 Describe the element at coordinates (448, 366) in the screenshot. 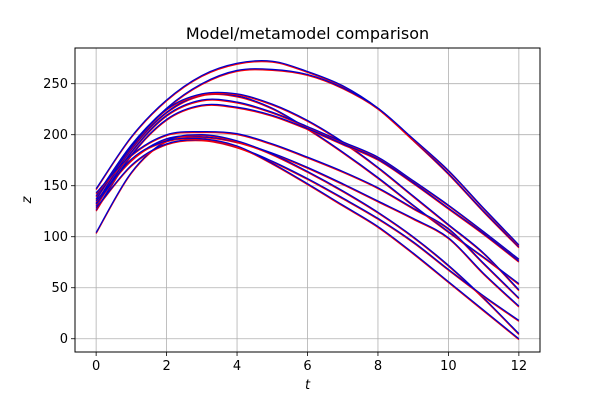

I see `x-tick-label: 10` at that location.